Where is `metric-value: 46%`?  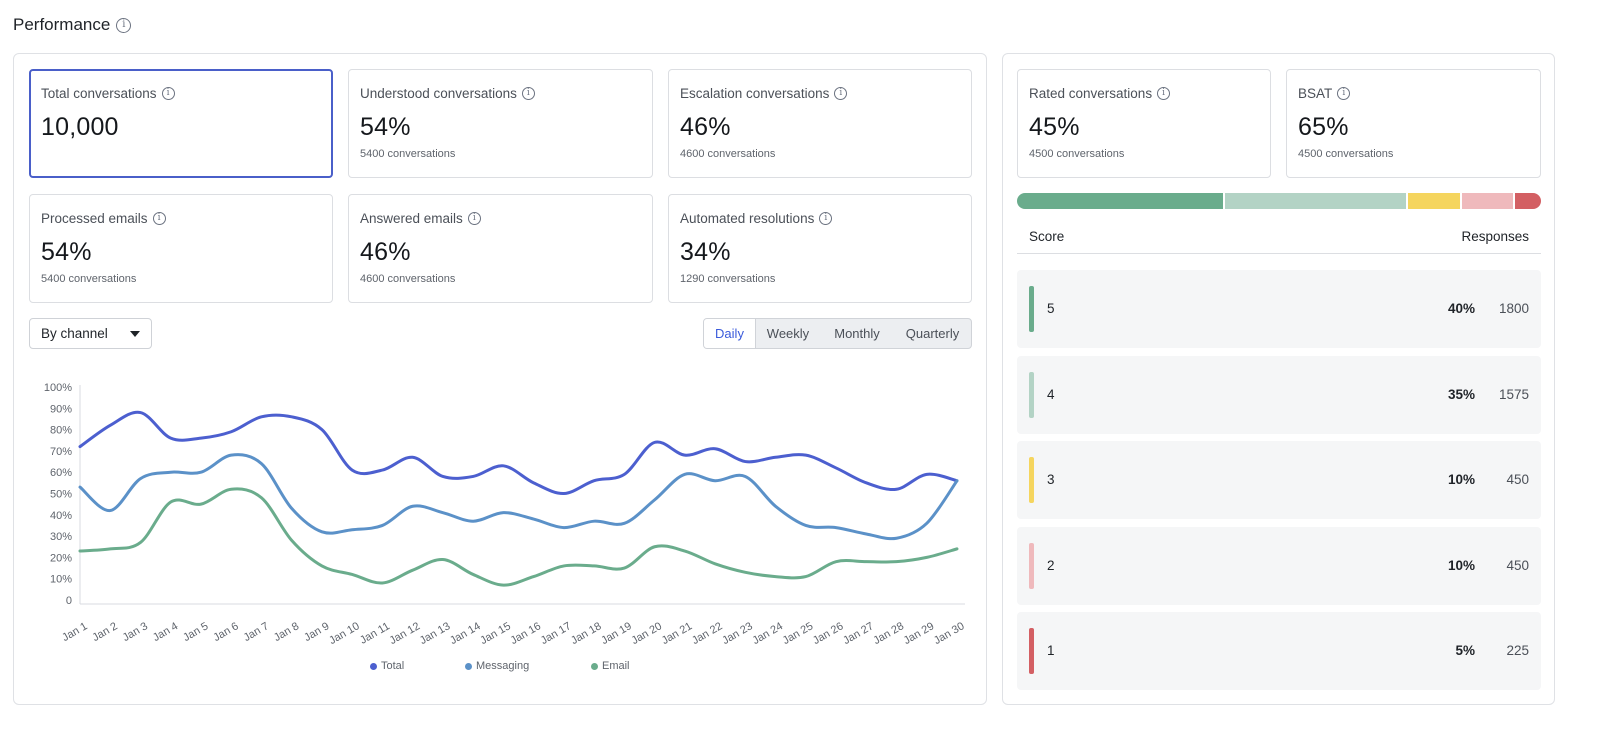 metric-value: 46% is located at coordinates (385, 252).